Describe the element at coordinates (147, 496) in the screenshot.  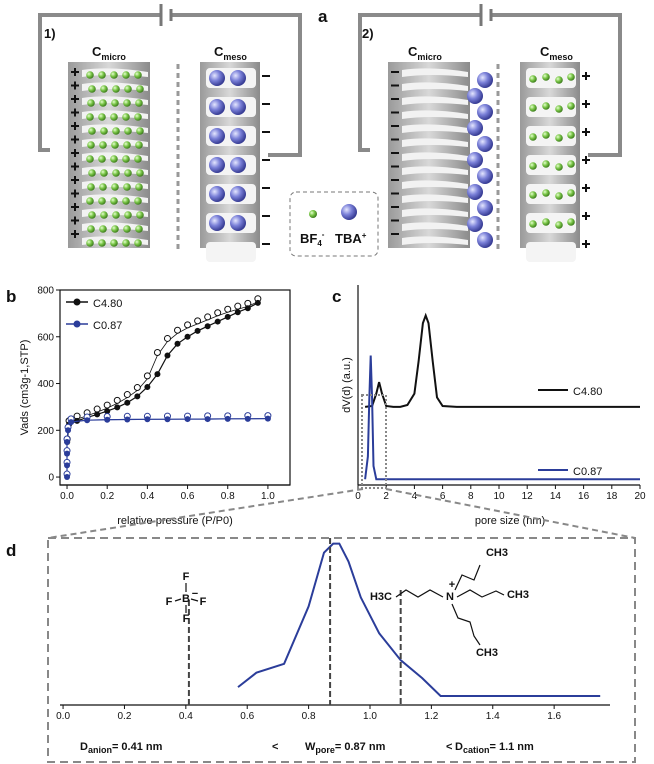
I see `x-tick-label: 0.4` at that location.